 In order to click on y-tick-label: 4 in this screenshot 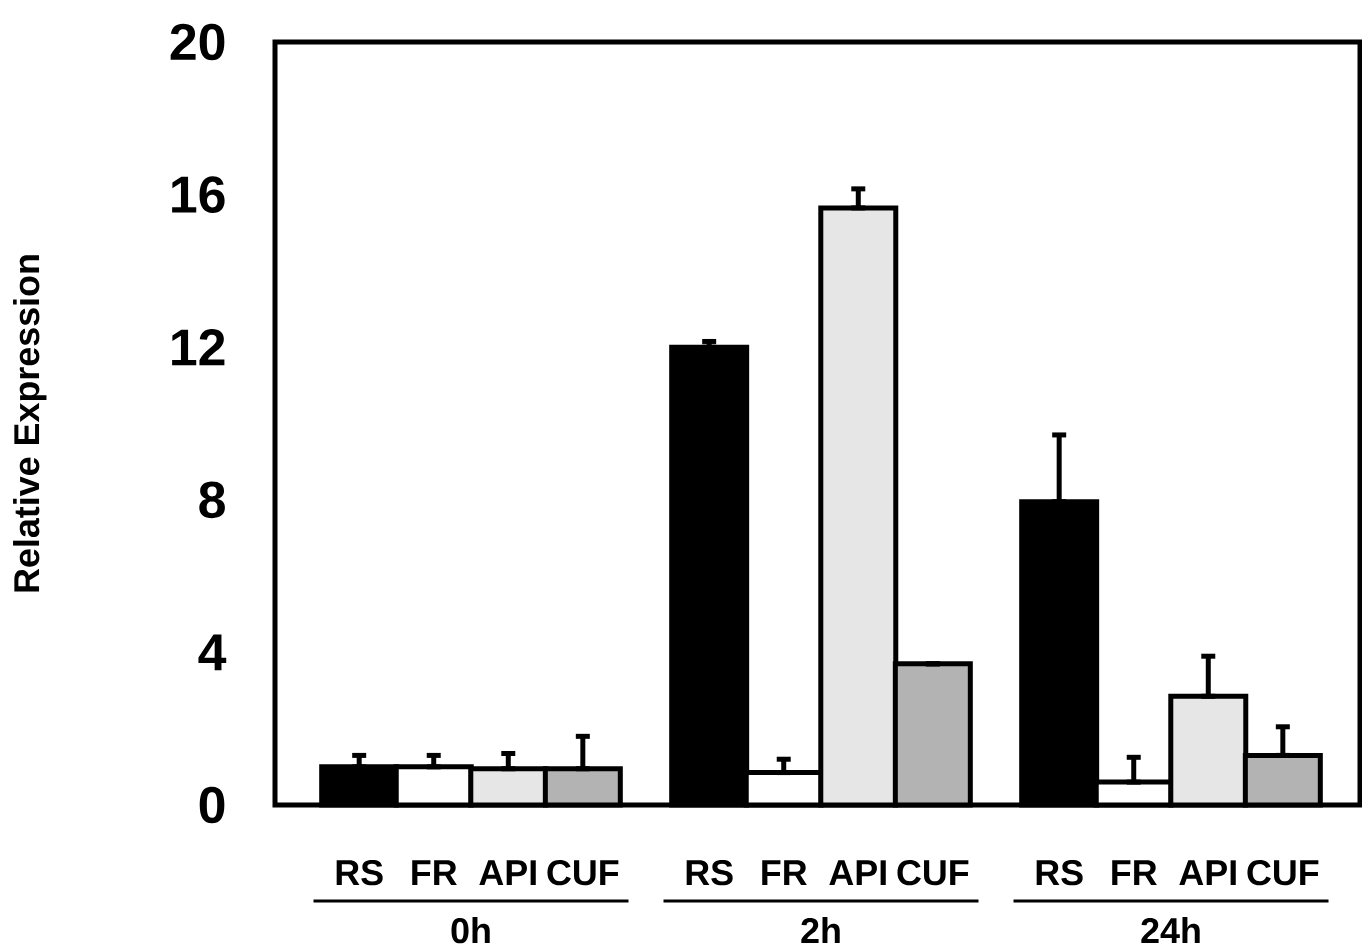, I will do `click(212, 652)`.